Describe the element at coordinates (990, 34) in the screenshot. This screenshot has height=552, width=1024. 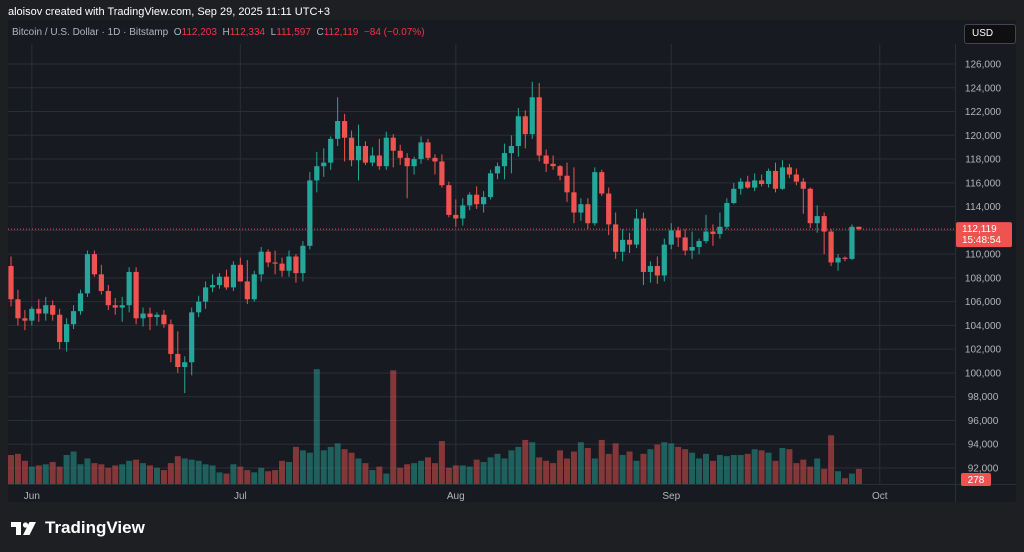
I see `currency-button: USD` at that location.